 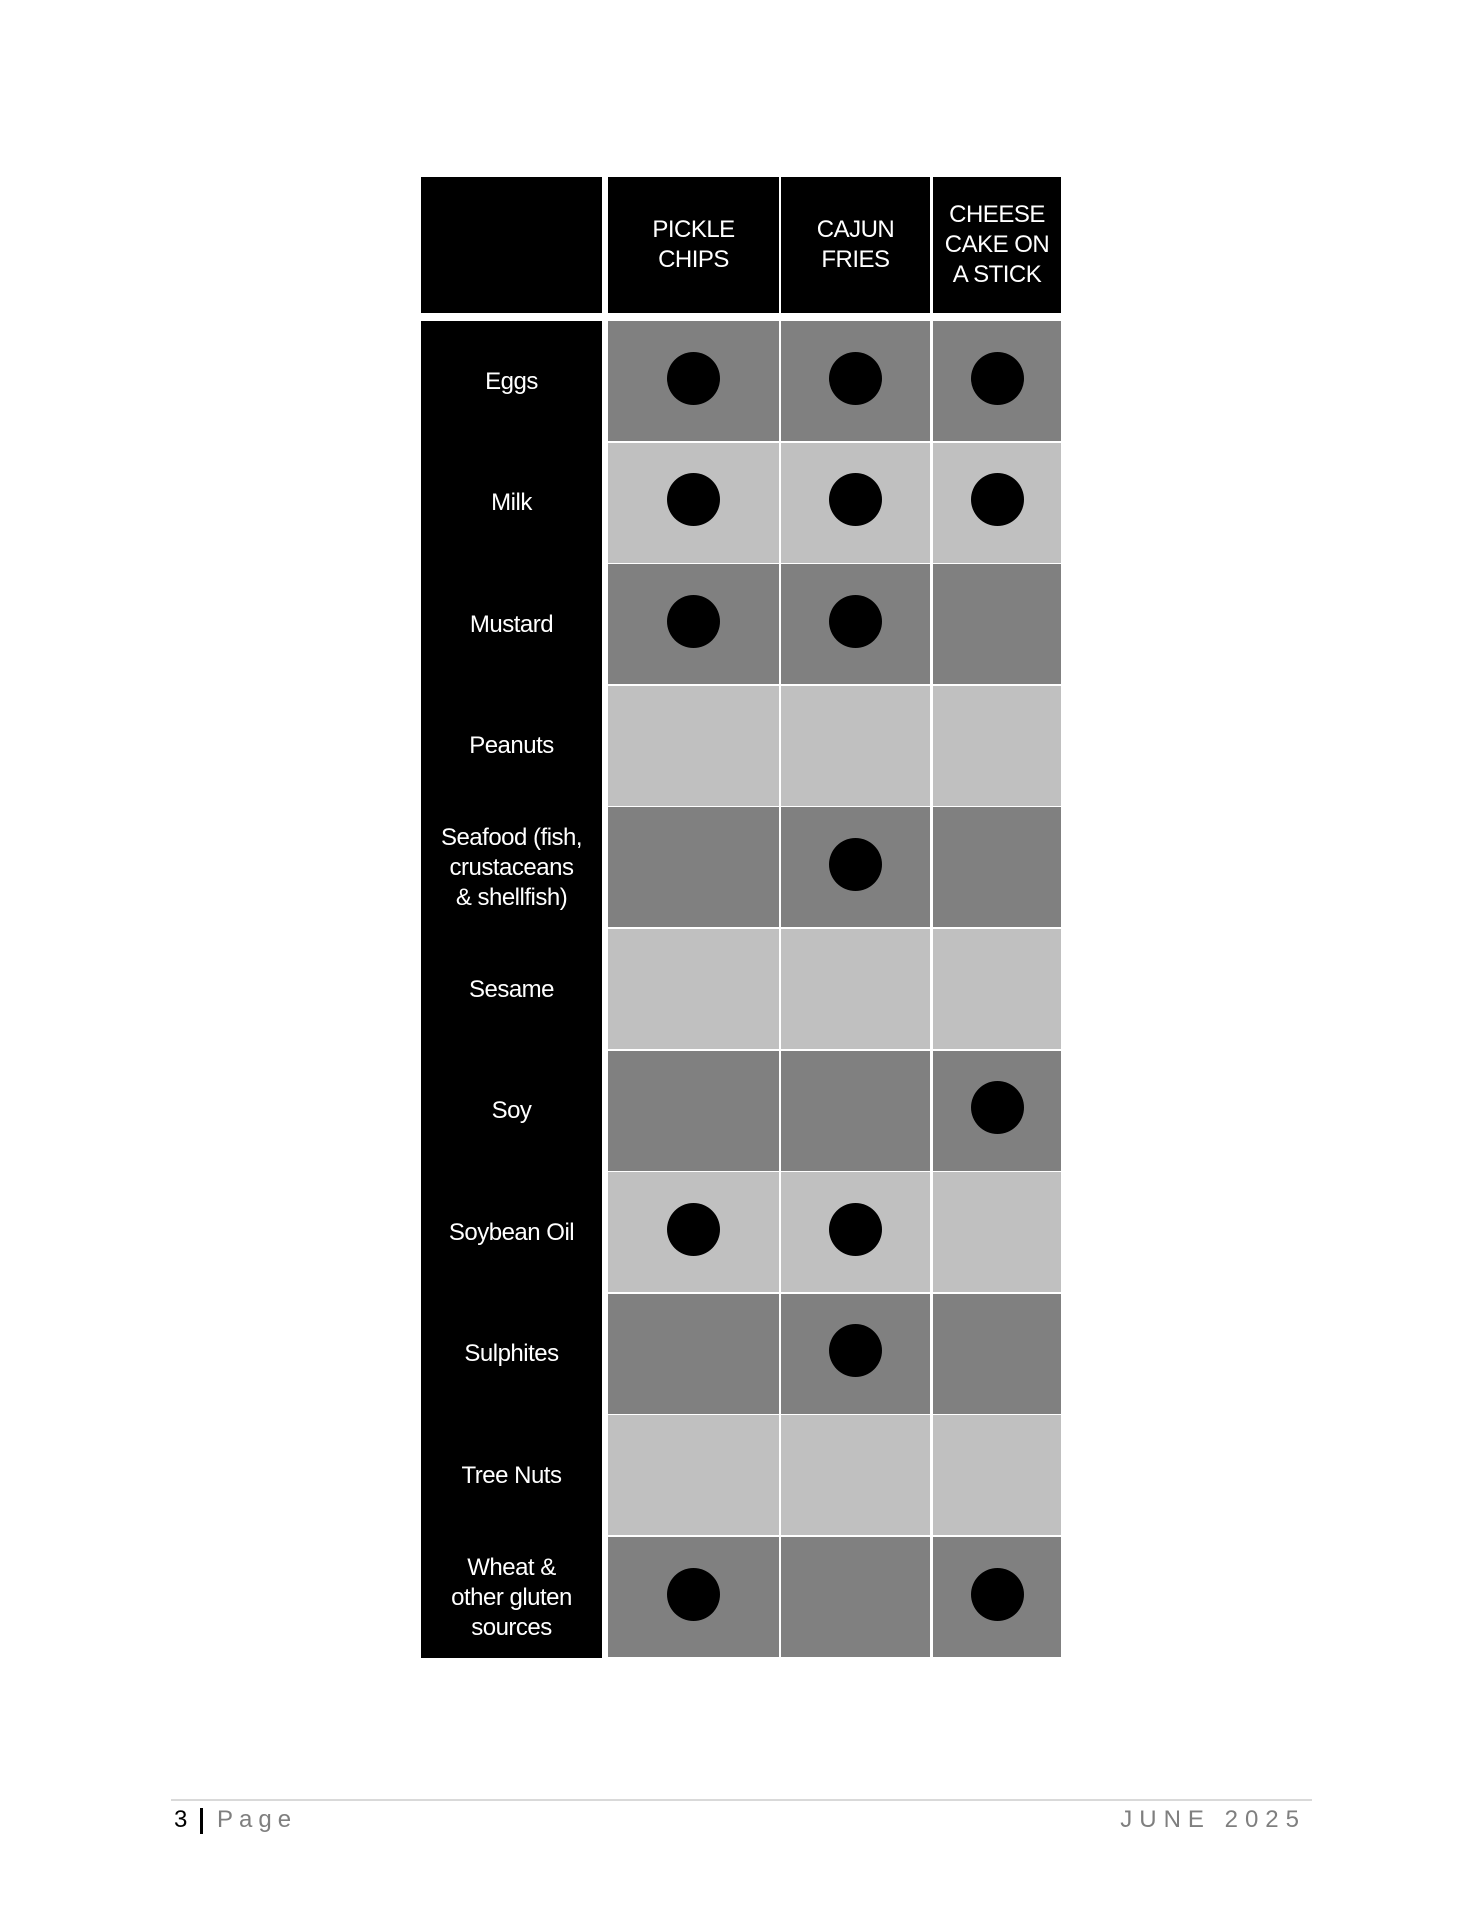 What do you see at coordinates (997, 245) in the screenshot?
I see `column-header-cheesecake-on-a-stick: CHEESE CAKE ON A STICK` at bounding box center [997, 245].